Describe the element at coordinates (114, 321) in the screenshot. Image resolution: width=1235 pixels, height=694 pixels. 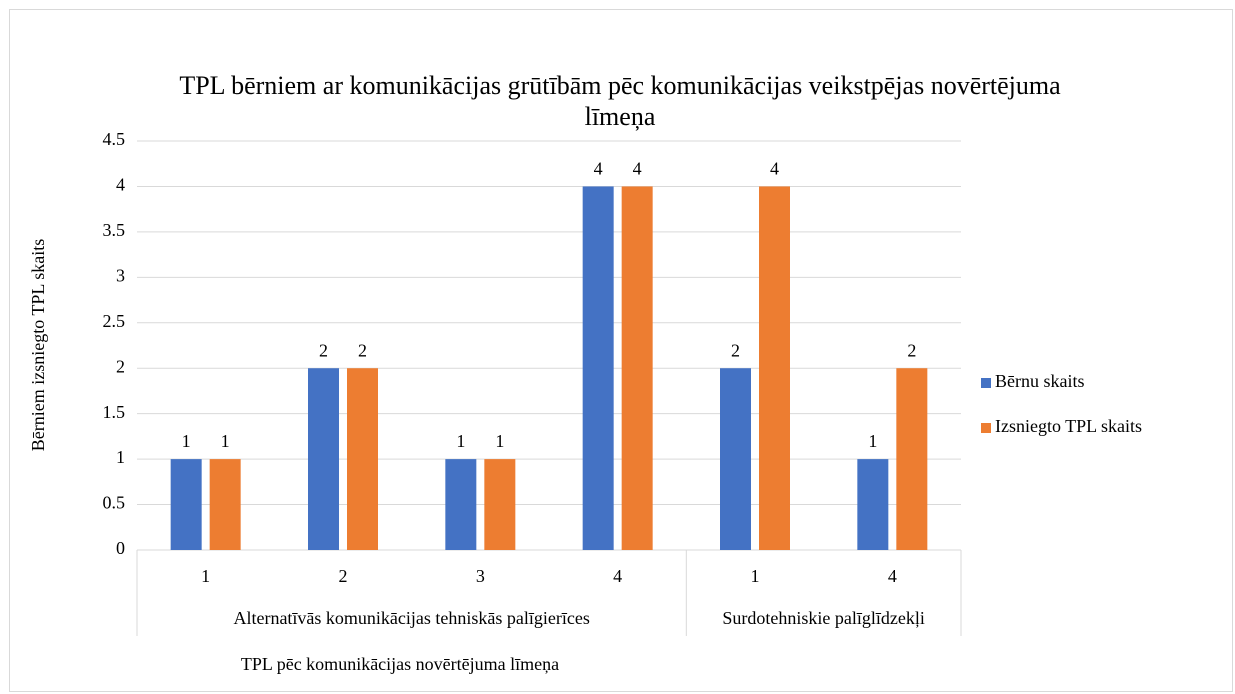
I see `y-tick-label: 2.5` at that location.